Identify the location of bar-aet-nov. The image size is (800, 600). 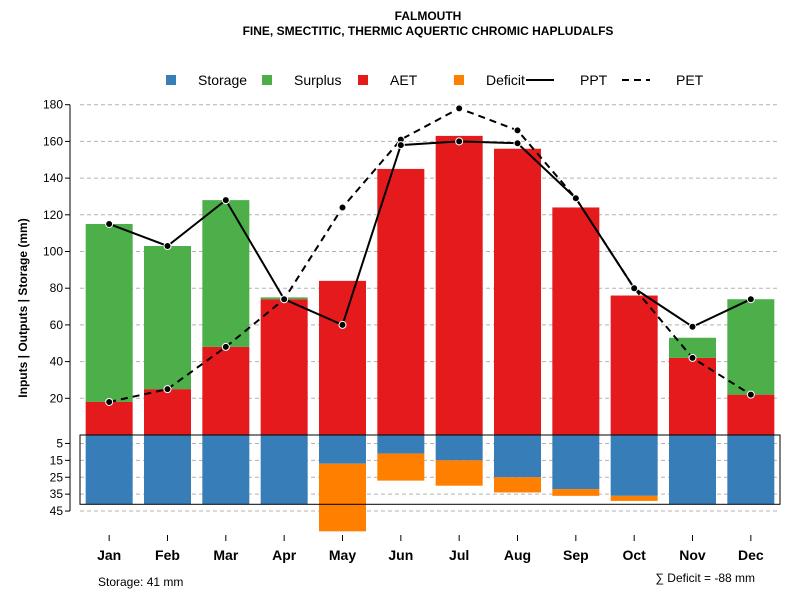
(692, 396).